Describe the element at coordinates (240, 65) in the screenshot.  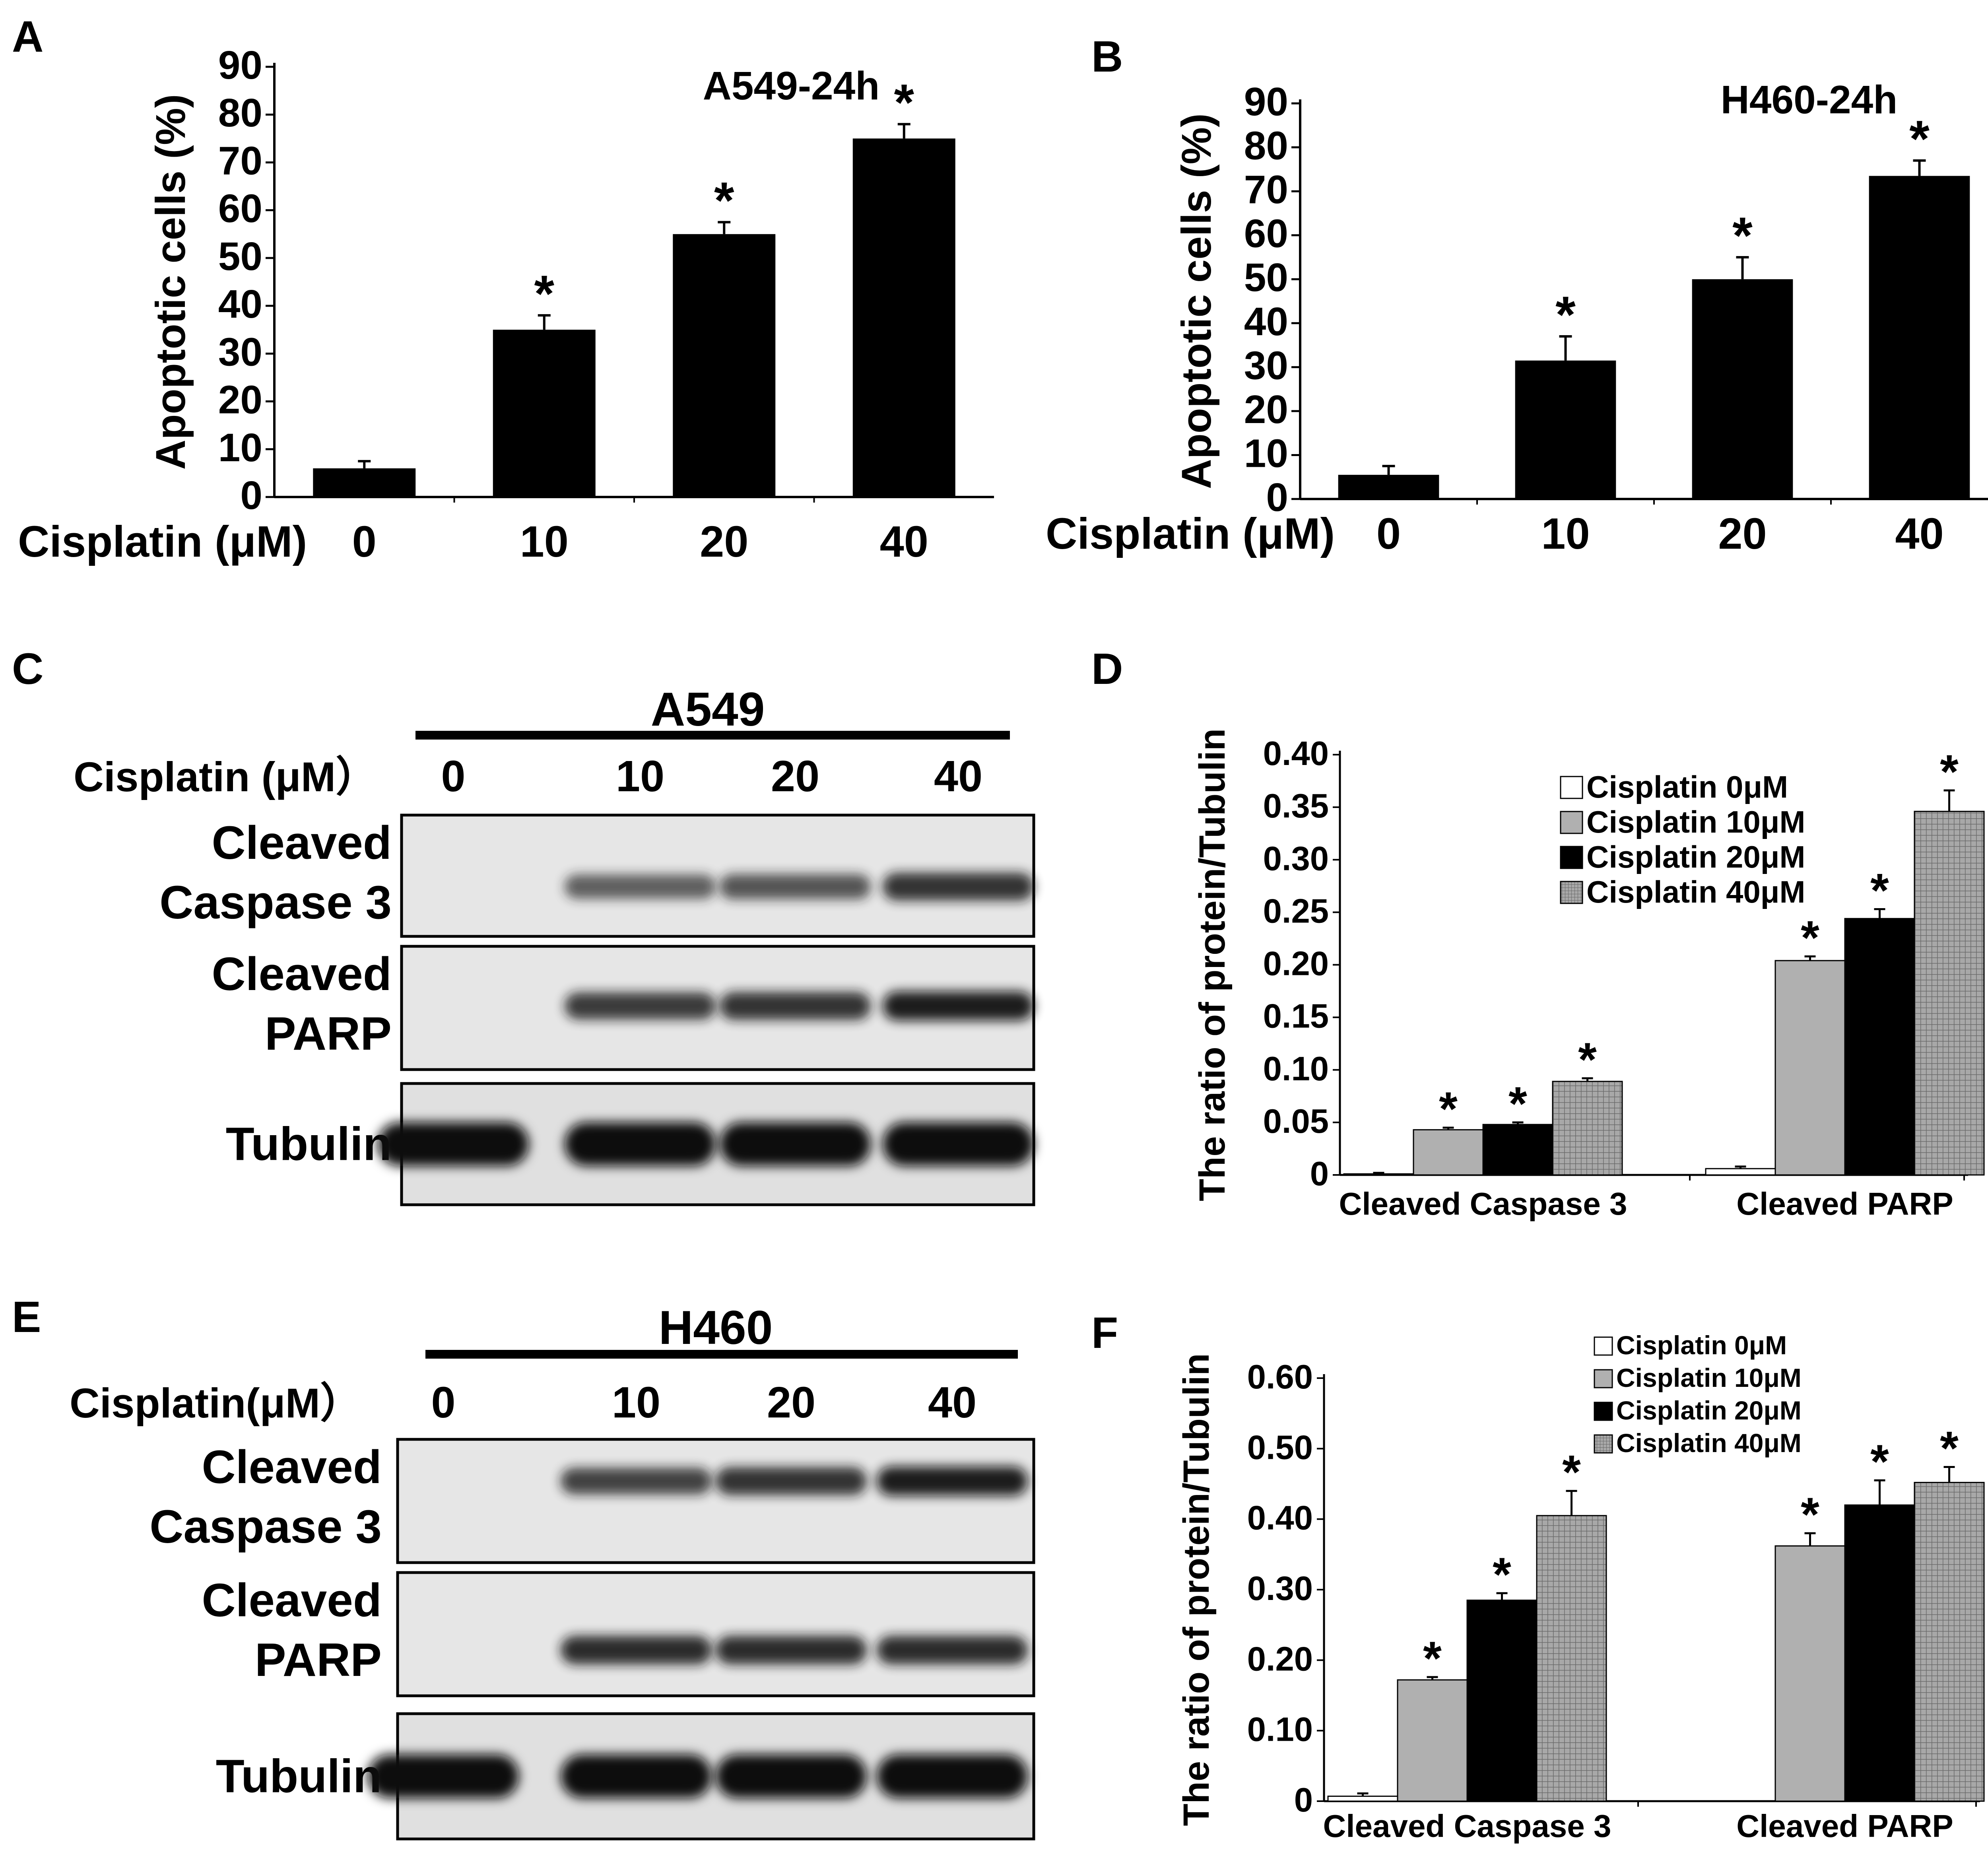
I see `y-tick-label: 90` at that location.